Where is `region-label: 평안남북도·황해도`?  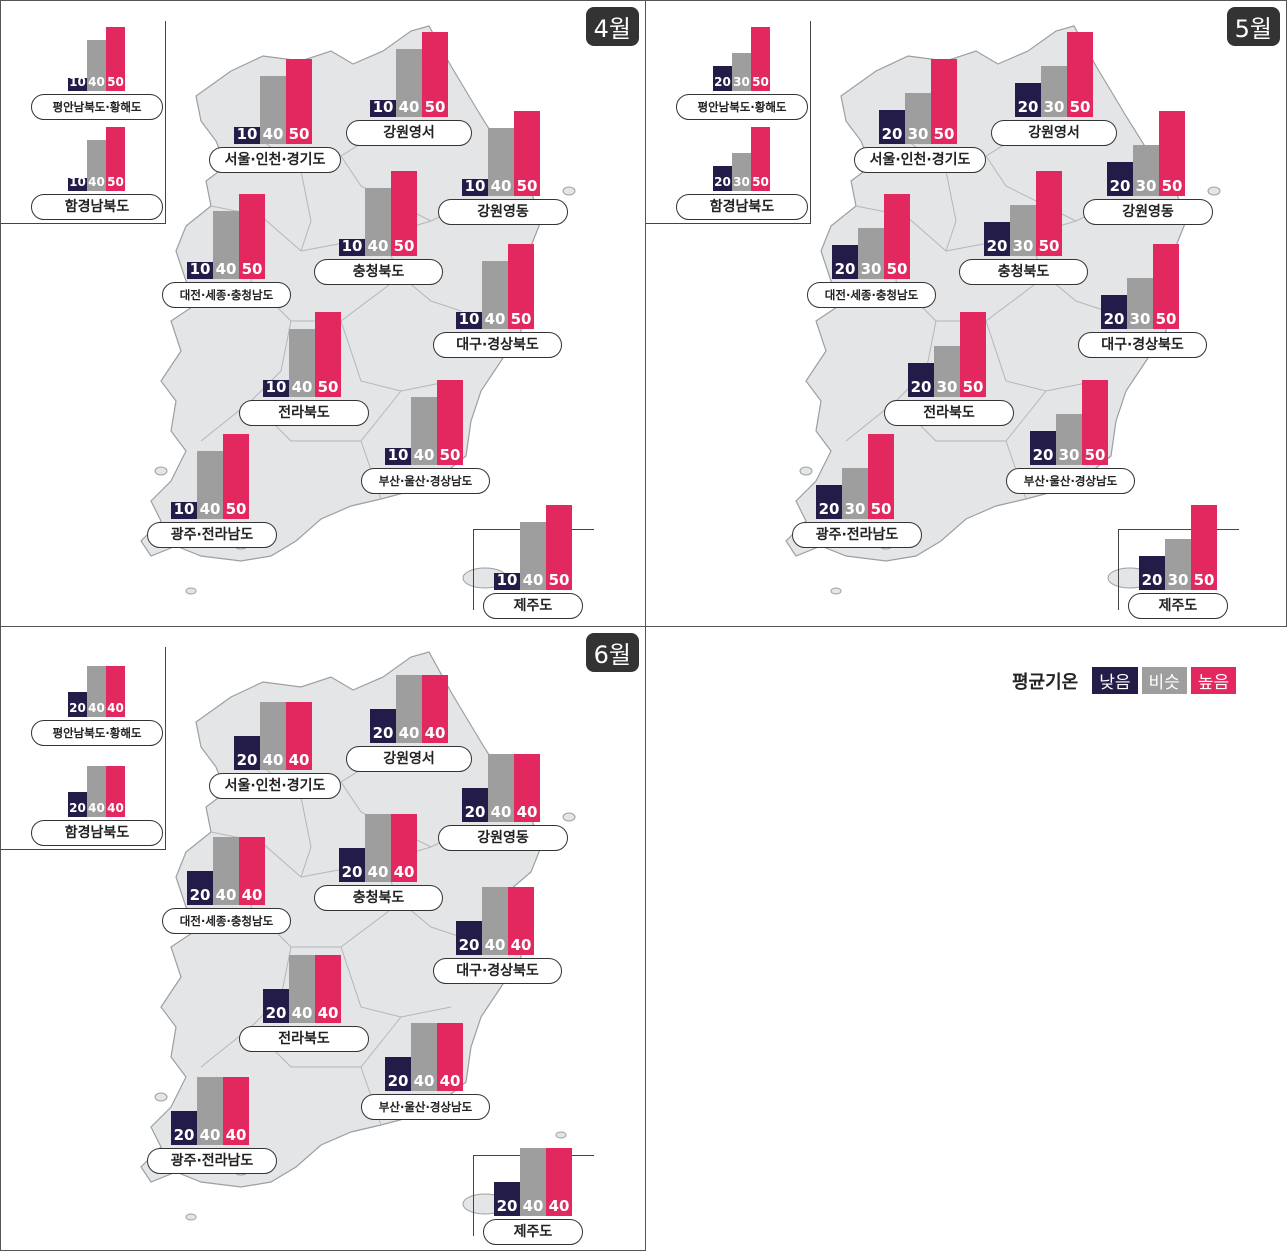
region-label: 평안남북도·황해도 is located at coordinates (97, 733).